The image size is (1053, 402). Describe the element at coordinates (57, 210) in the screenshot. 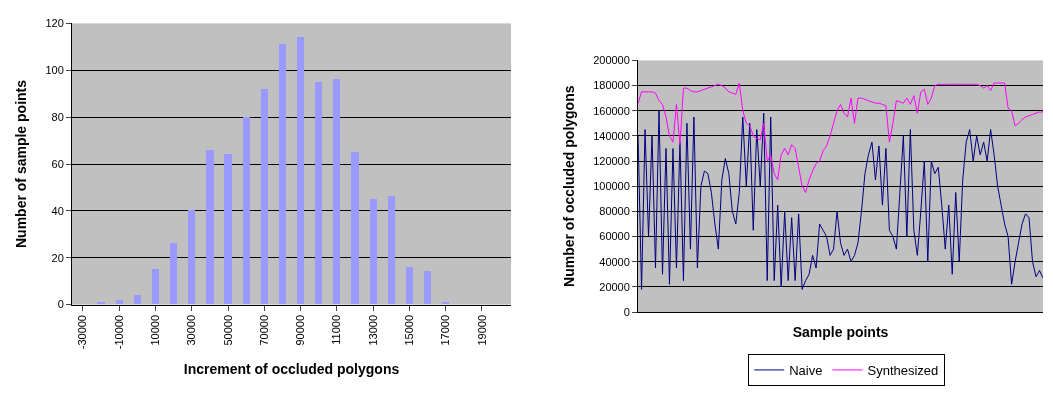

I see `y-tick-label: 40` at that location.